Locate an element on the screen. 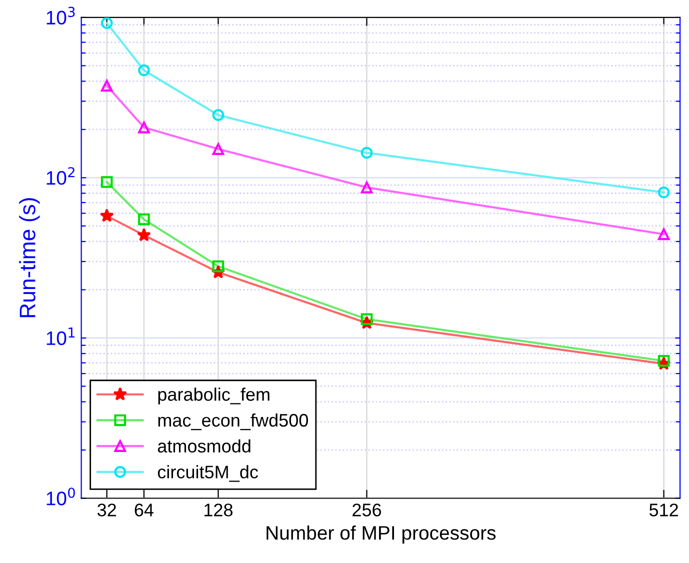 This screenshot has width=689, height=563. x-tick-label: 32 is located at coordinates (106, 510).